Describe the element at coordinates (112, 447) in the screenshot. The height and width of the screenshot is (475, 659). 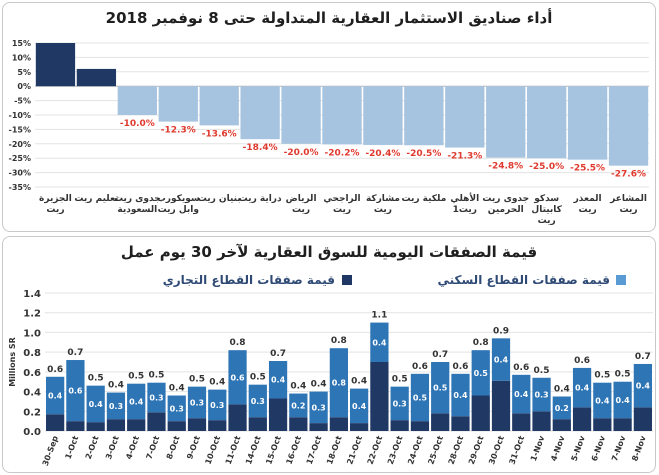
I see `x-tick-label: 3-Oct` at that location.